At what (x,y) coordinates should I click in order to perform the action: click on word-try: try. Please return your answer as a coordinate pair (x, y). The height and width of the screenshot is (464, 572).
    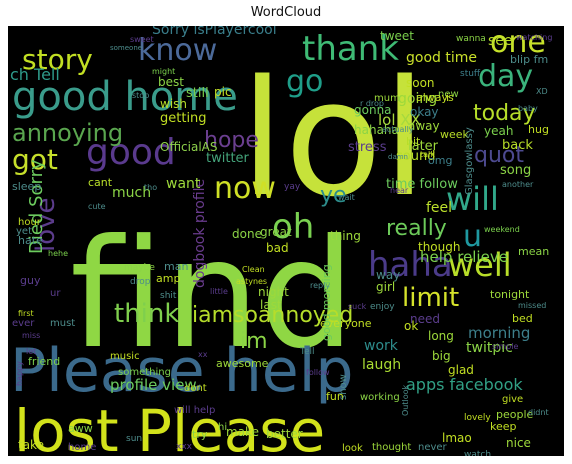
    Looking at the image, I should click on (200, 434).